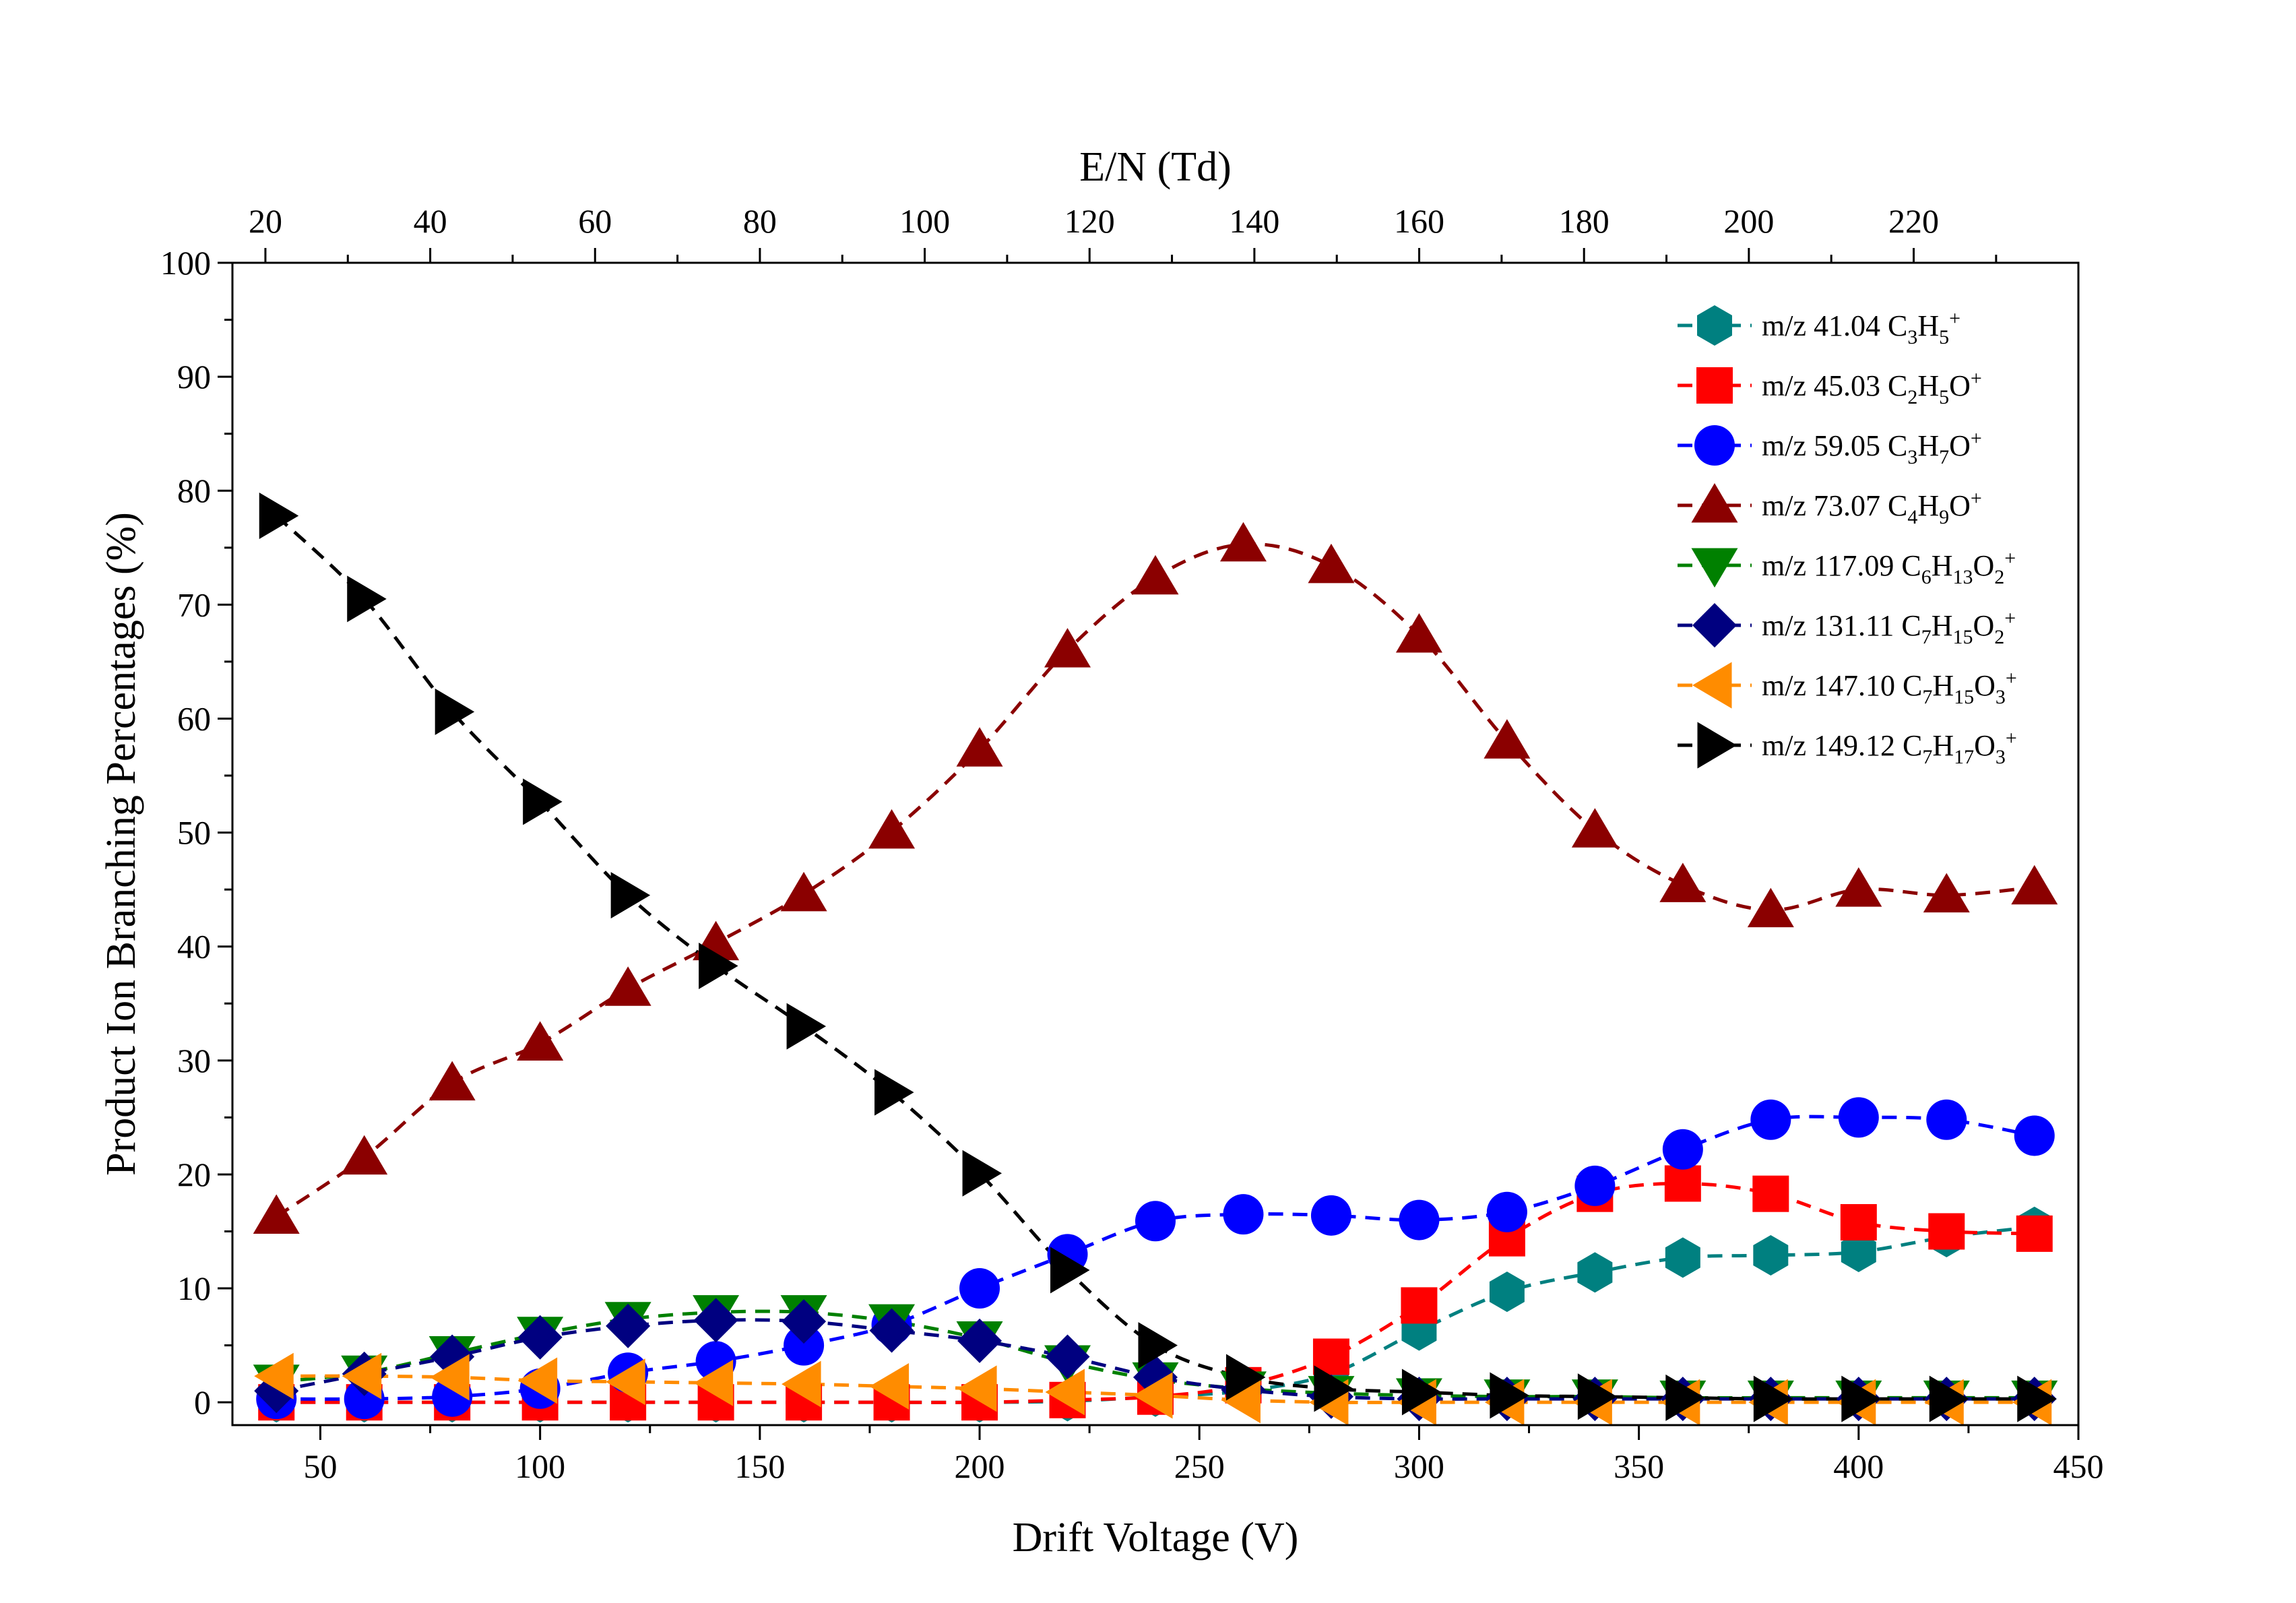 This screenshot has height=1603, width=2296. Describe the element at coordinates (1841, 625) in the screenshot. I see `legend-label-part: m/z 131.11 C` at that location.